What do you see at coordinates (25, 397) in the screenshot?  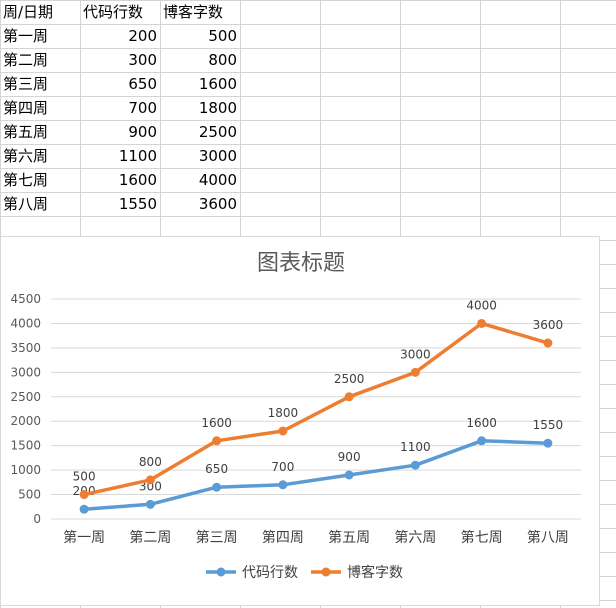 I see `y-tick-label: 2500` at bounding box center [25, 397].